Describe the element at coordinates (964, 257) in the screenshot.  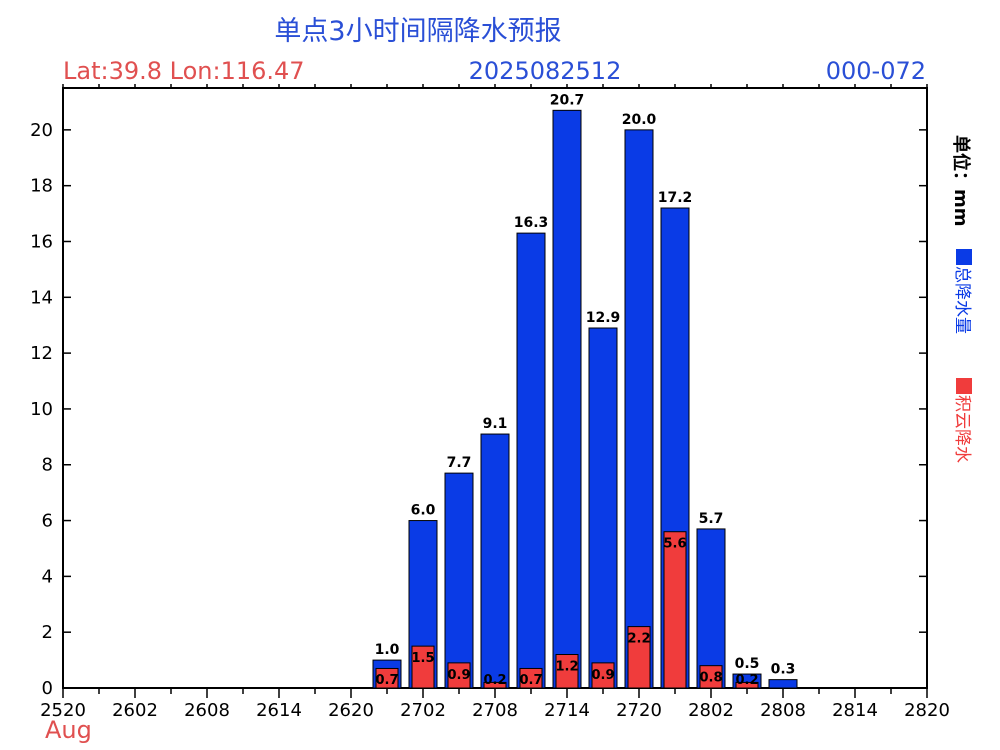
I see `legend-total-swatch` at that location.